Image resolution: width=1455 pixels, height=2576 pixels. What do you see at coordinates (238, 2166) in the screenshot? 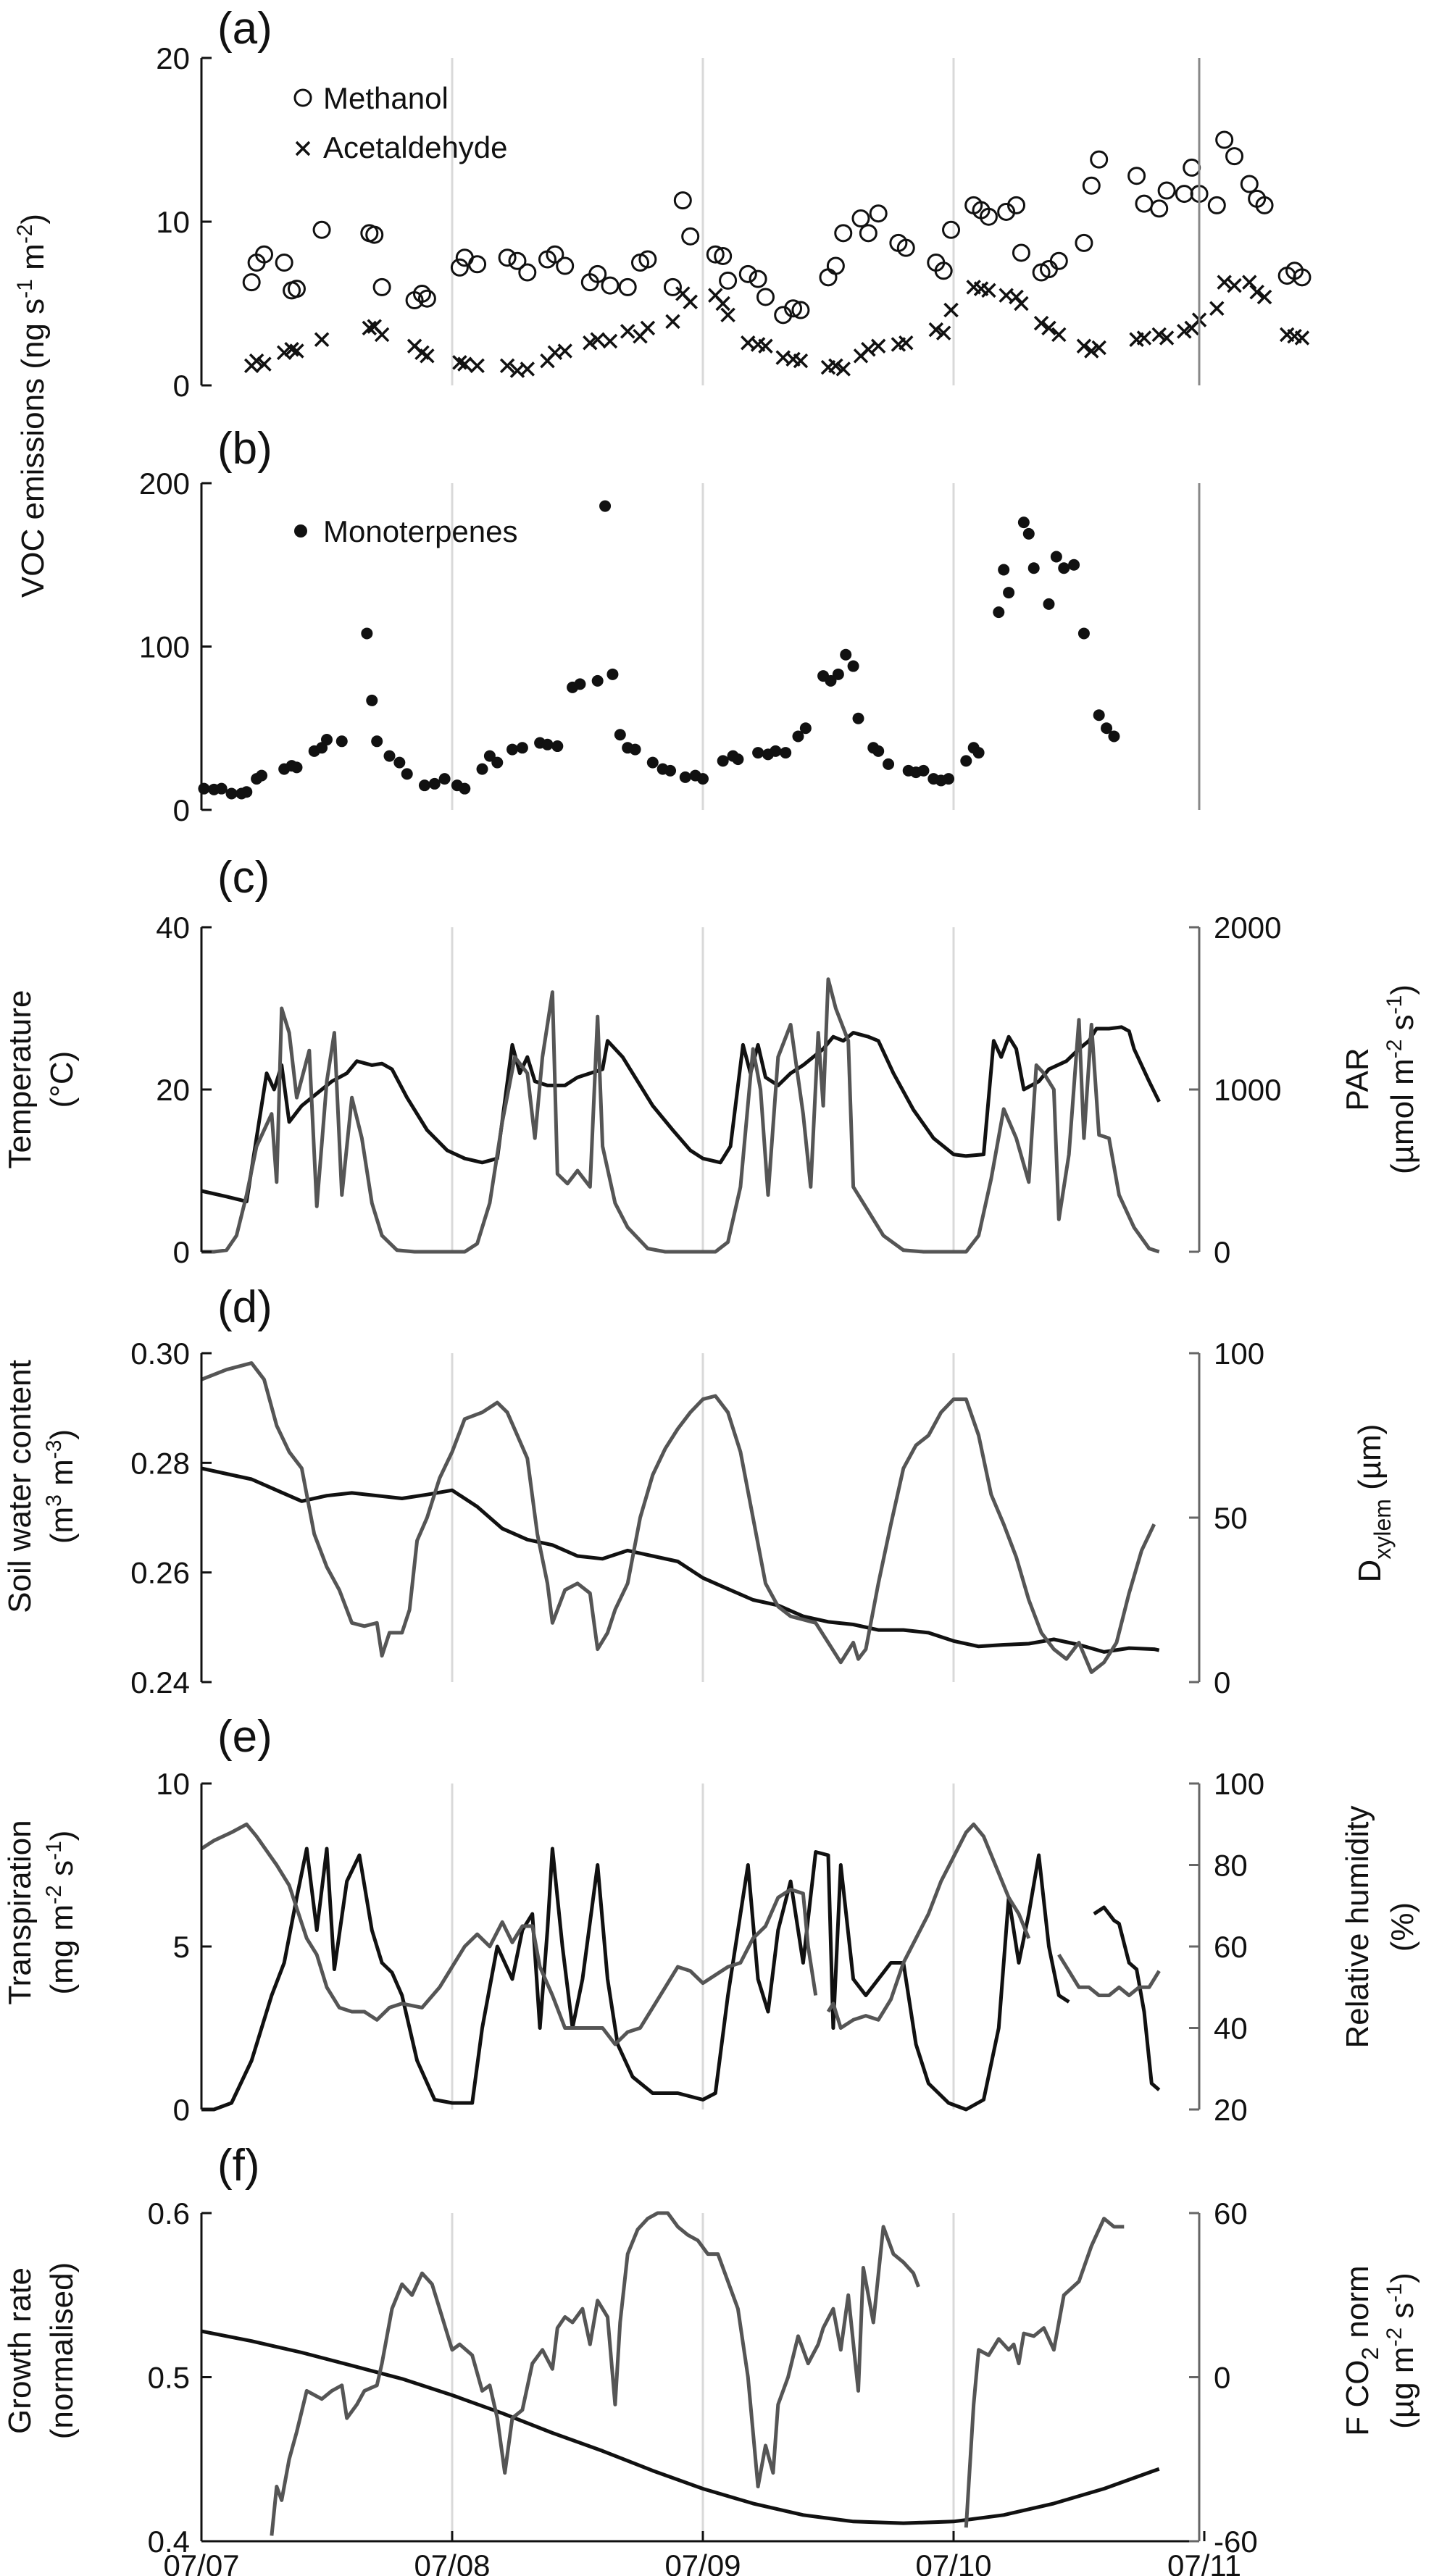
I see `panel-label-f: (f)` at bounding box center [238, 2166].